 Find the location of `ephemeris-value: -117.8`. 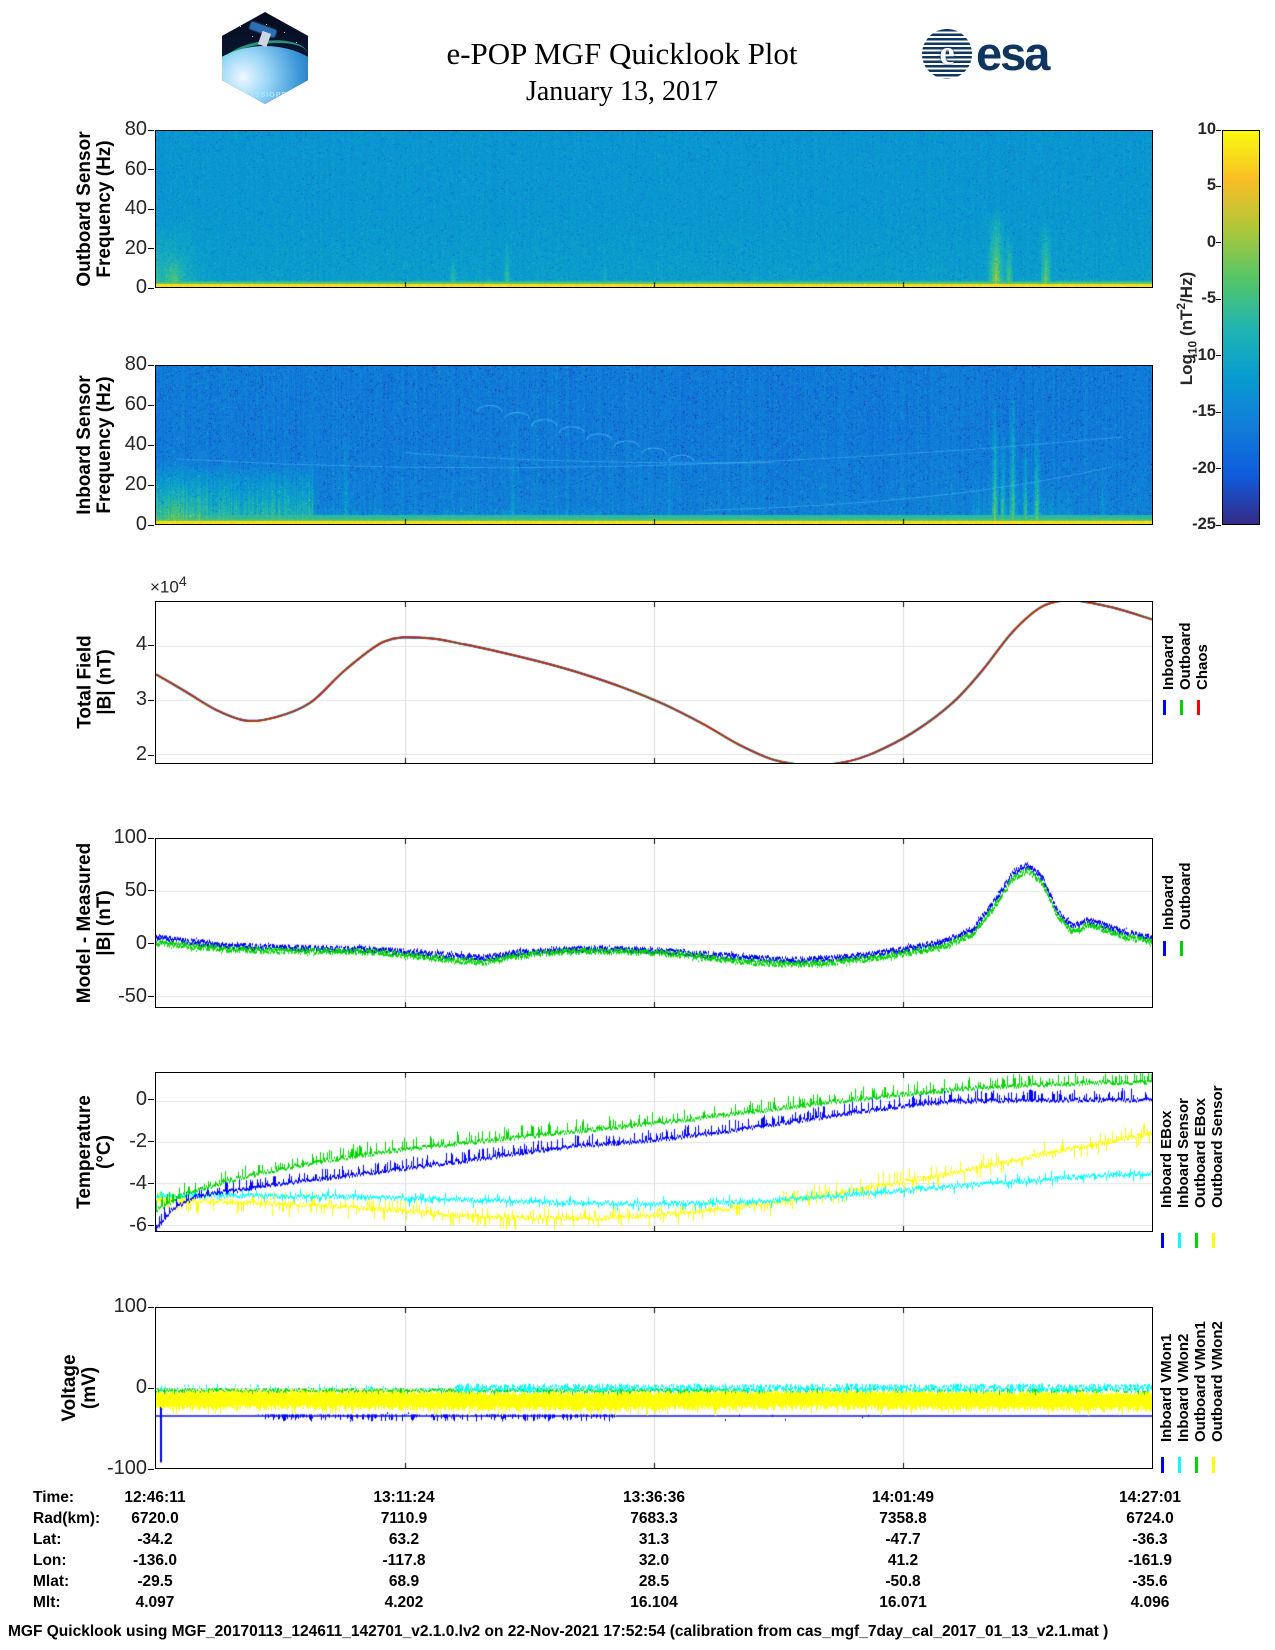

ephemeris-value: -117.8 is located at coordinates (404, 1560).